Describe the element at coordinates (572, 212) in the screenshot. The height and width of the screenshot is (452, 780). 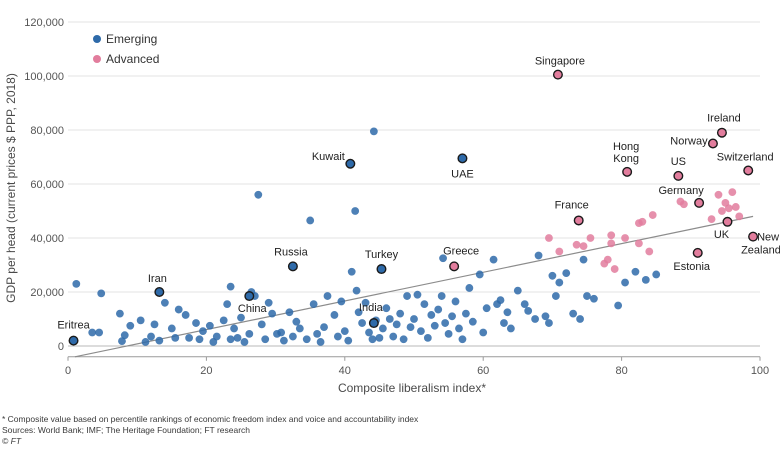
I see `labeled-point-france: France` at that location.